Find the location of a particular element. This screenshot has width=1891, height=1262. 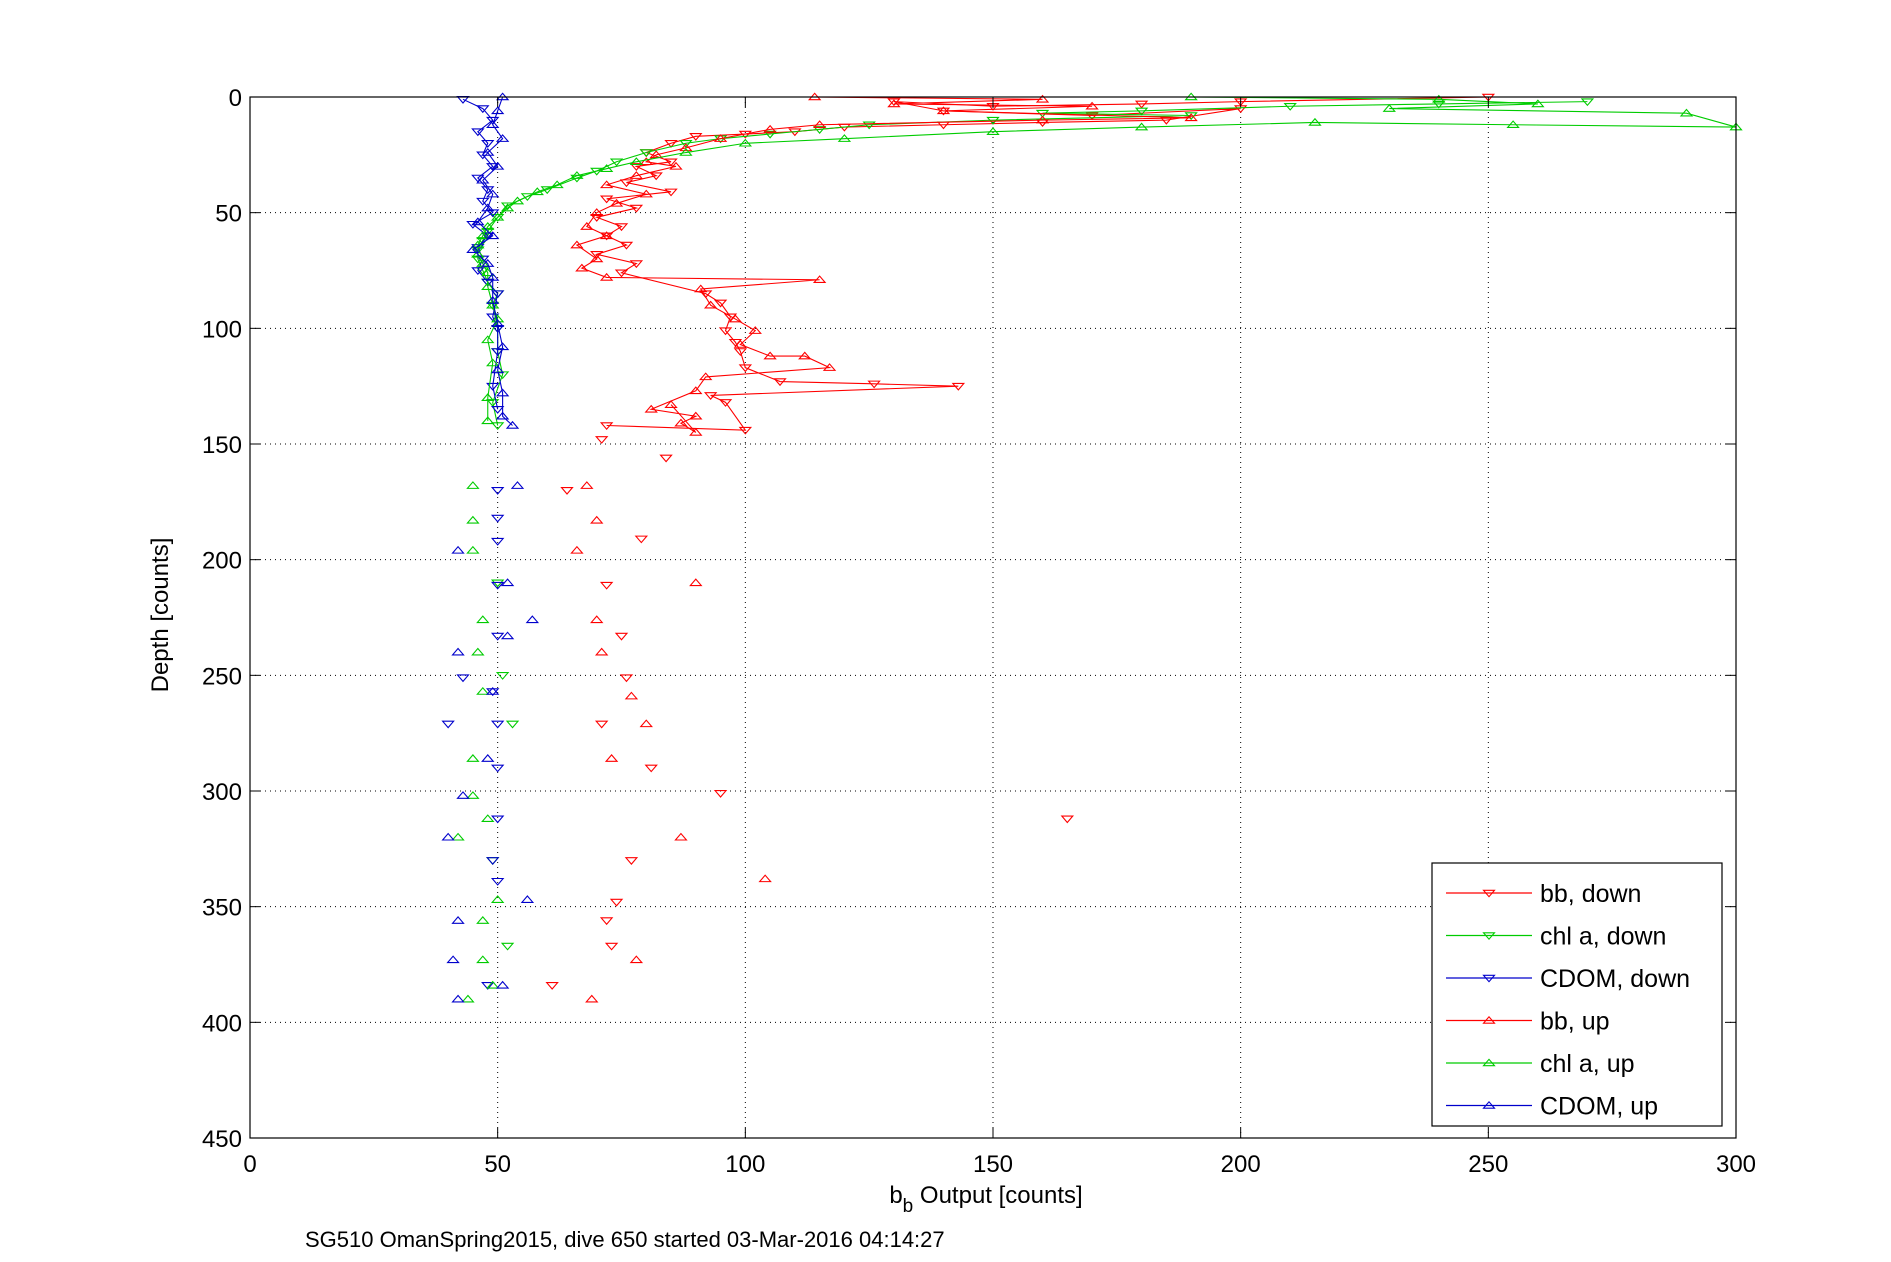

series-cdom-down is located at coordinates (473, 543).